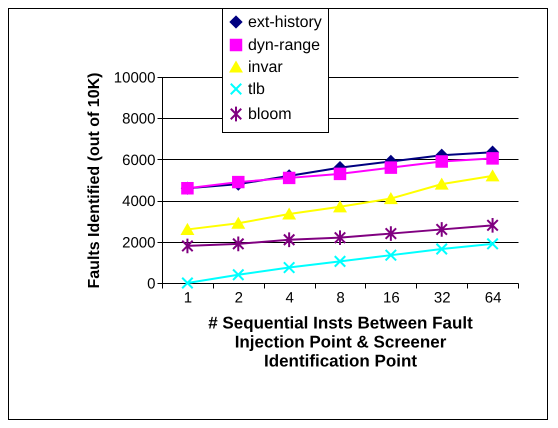 The width and height of the screenshot is (558, 428). What do you see at coordinates (94, 180) in the screenshot?
I see `y-axis-title: Faults Identified (out of 10K)` at bounding box center [94, 180].